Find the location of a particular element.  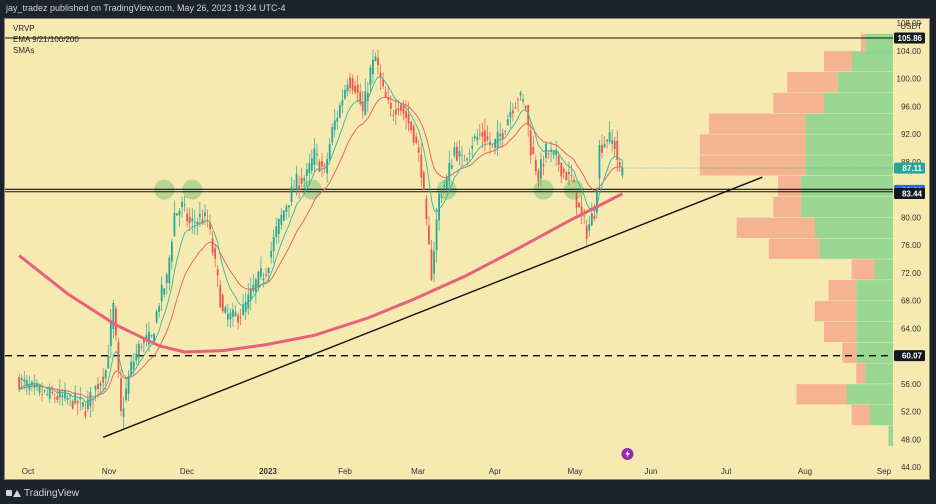

y-tick-label: 104.00 is located at coordinates (909, 51).